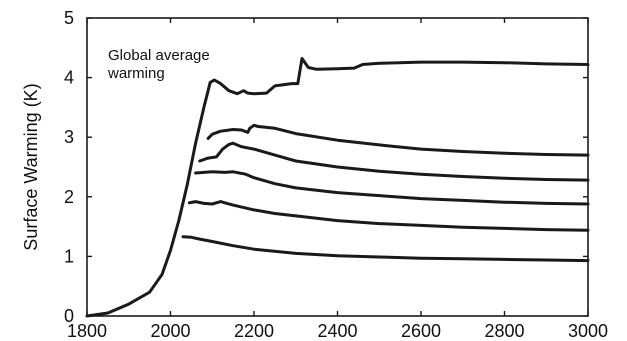  Describe the element at coordinates (69, 18) in the screenshot. I see `y-tick-label: 5` at that location.